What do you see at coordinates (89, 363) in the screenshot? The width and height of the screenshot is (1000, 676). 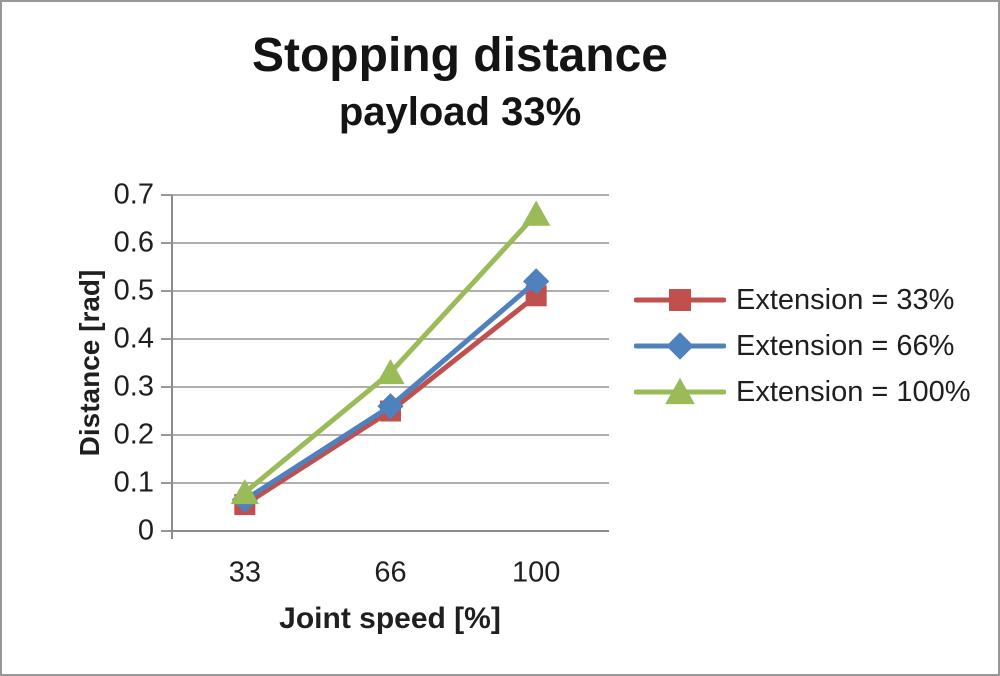 I see `y-axis-title: Distance [rad]` at bounding box center [89, 363].